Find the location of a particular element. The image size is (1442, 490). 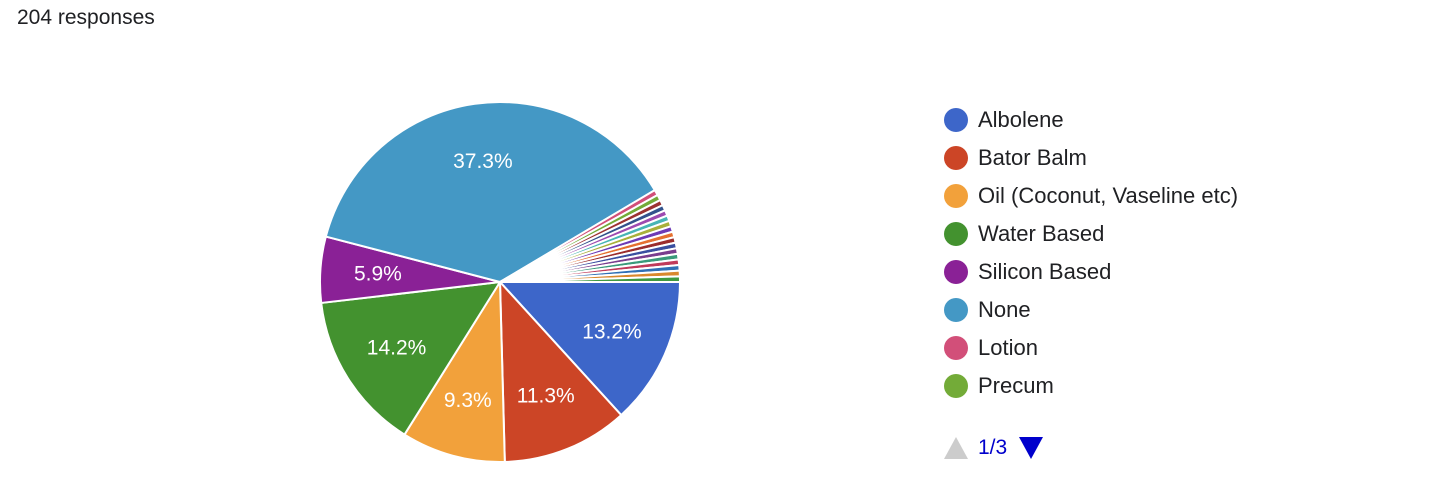

legend-item: Bator Balm is located at coordinates (1184, 158).